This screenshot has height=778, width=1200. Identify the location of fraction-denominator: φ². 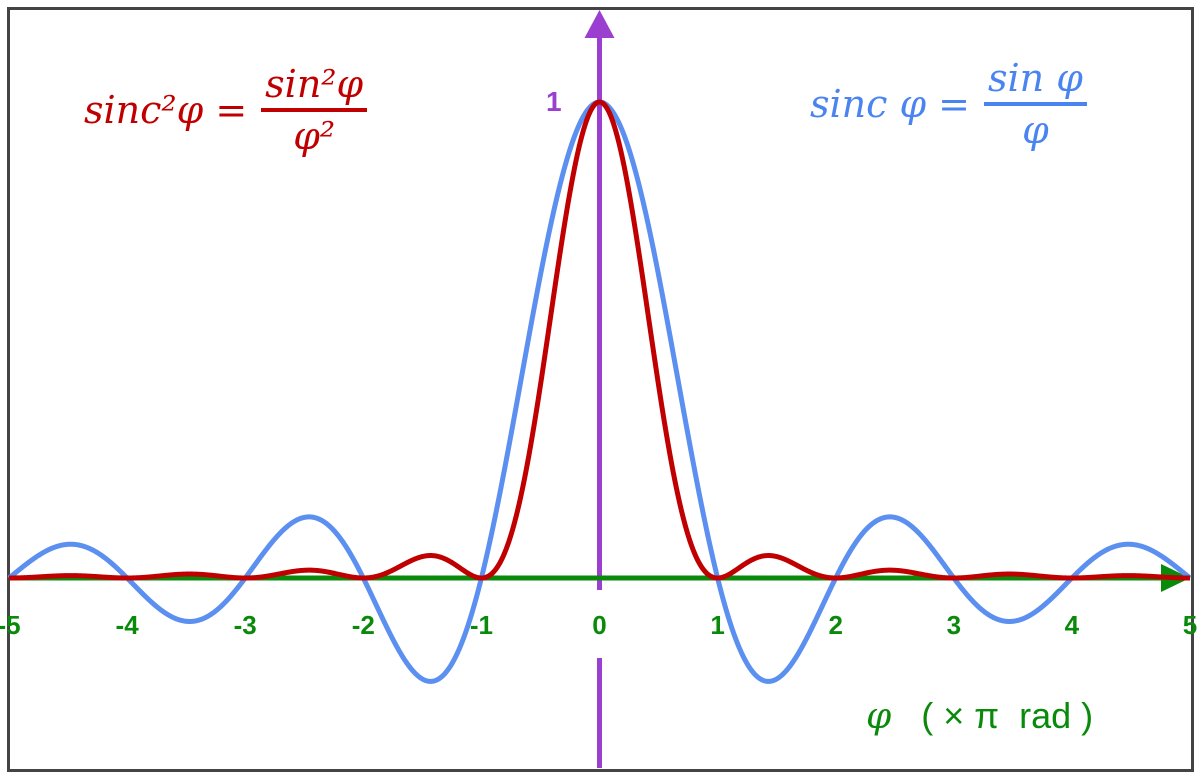
(314, 136).